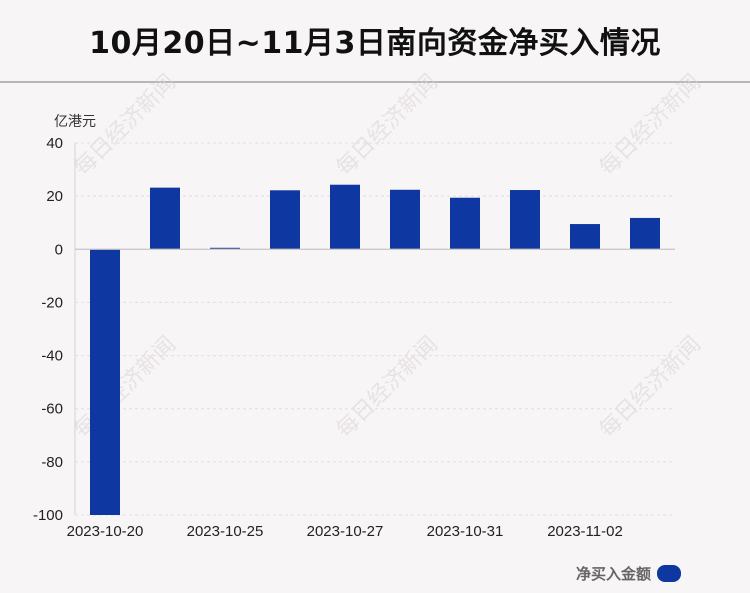 The height and width of the screenshot is (593, 750). I want to click on legend-swatch, so click(669, 573).